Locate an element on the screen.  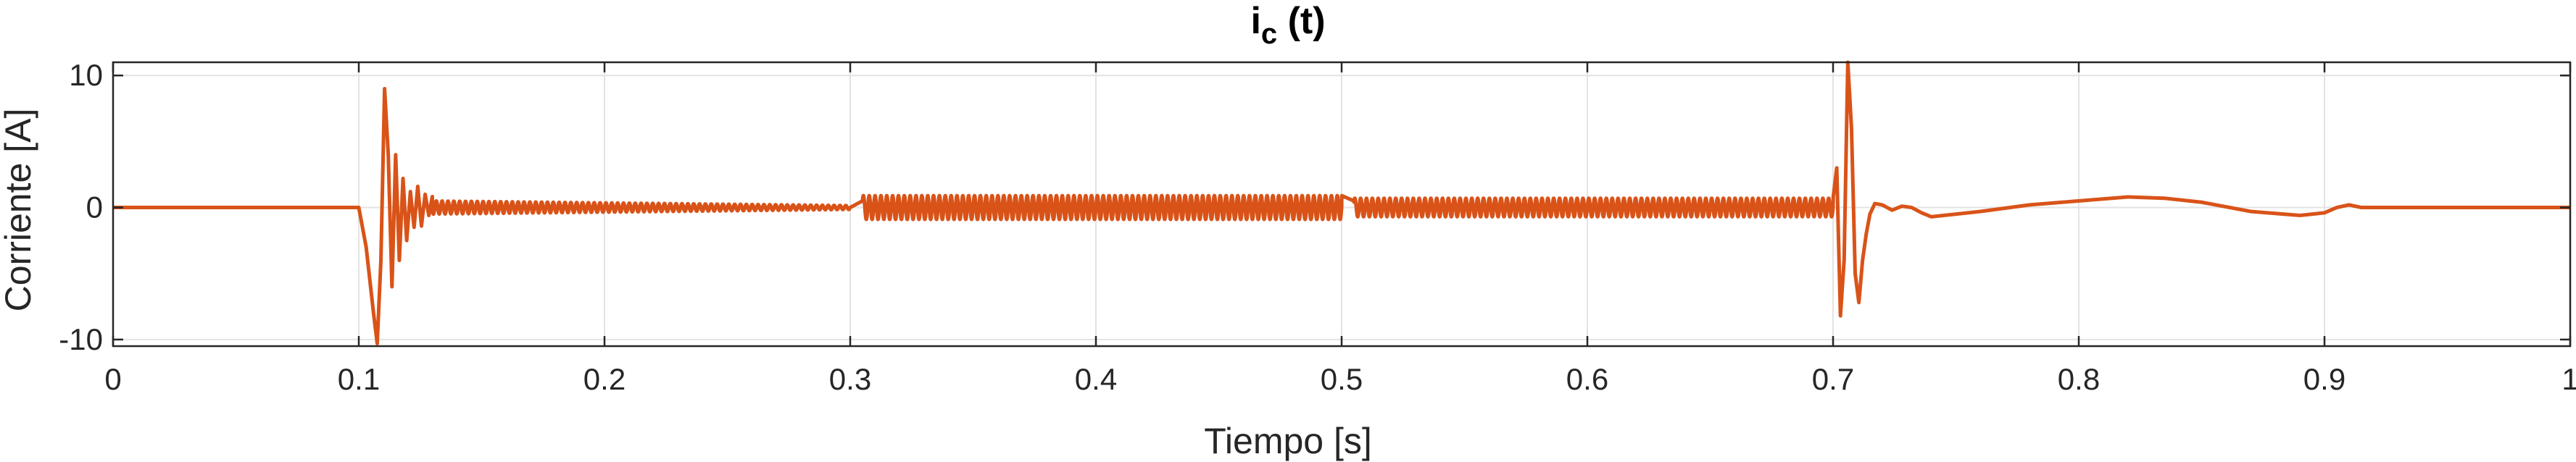
y-tick-label: 0 is located at coordinates (94, 207).